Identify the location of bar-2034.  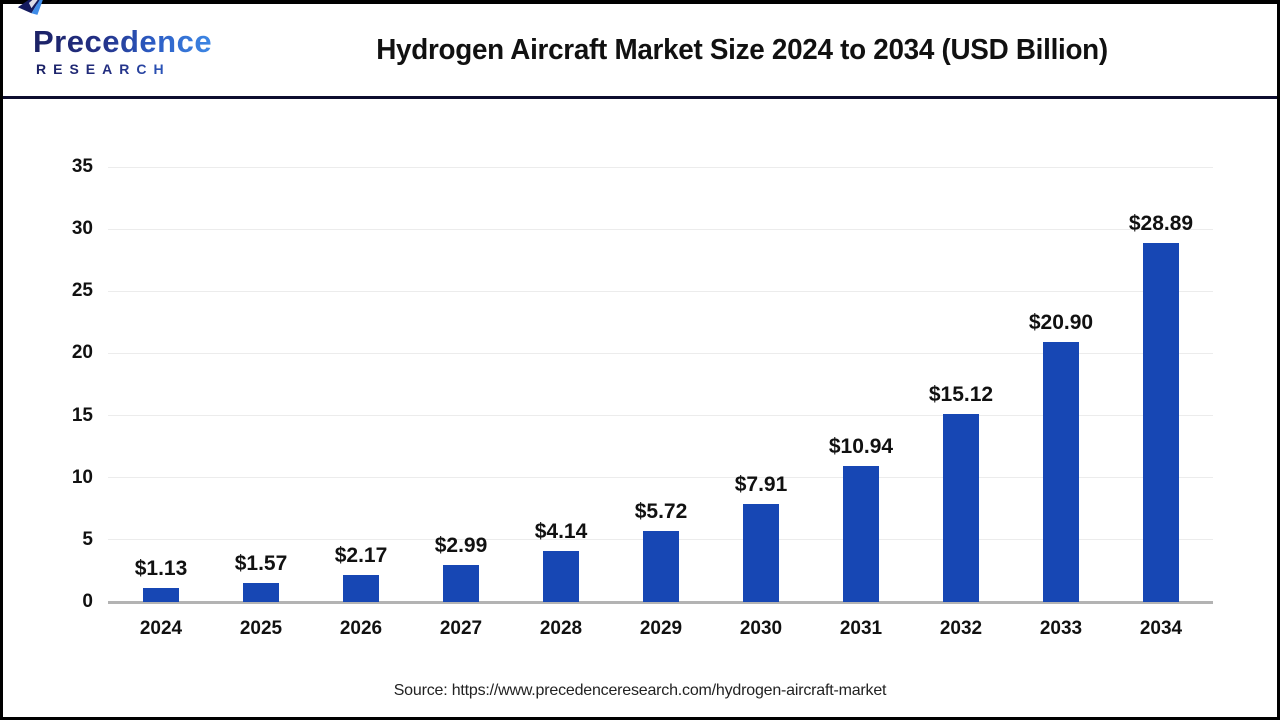
(1161, 422).